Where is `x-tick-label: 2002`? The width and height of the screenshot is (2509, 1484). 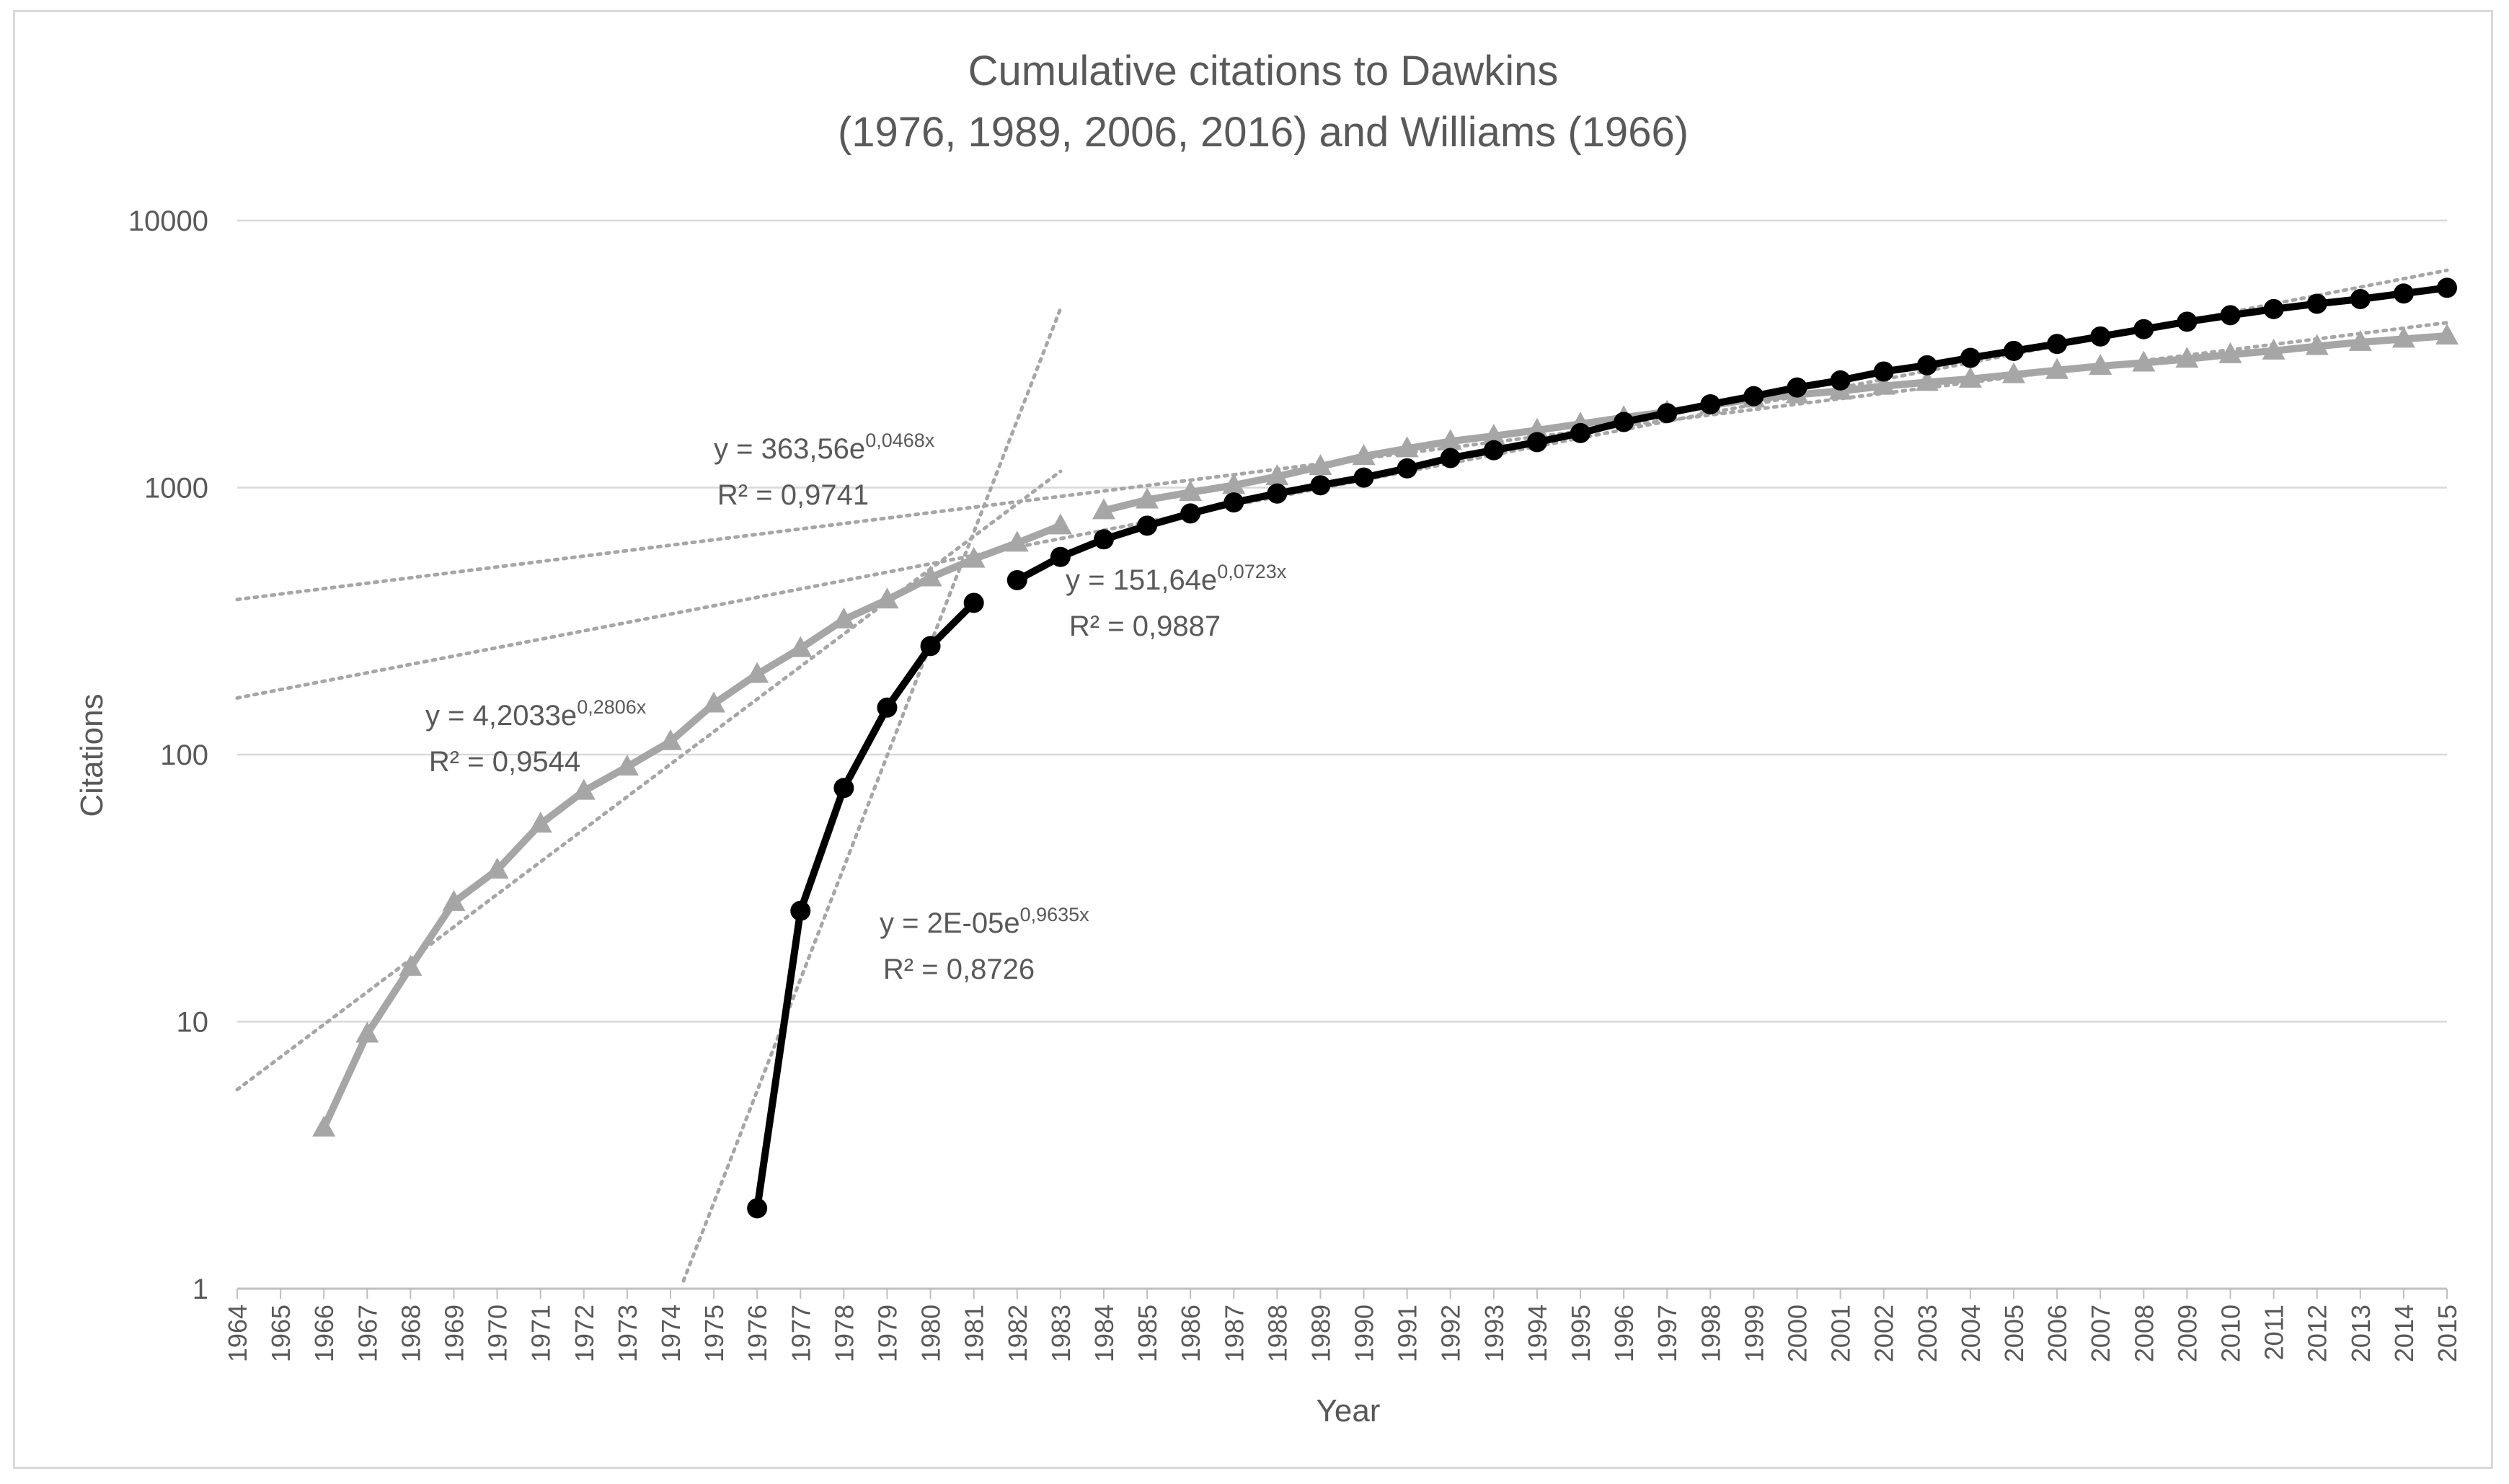
x-tick-label: 2002 is located at coordinates (1884, 1333).